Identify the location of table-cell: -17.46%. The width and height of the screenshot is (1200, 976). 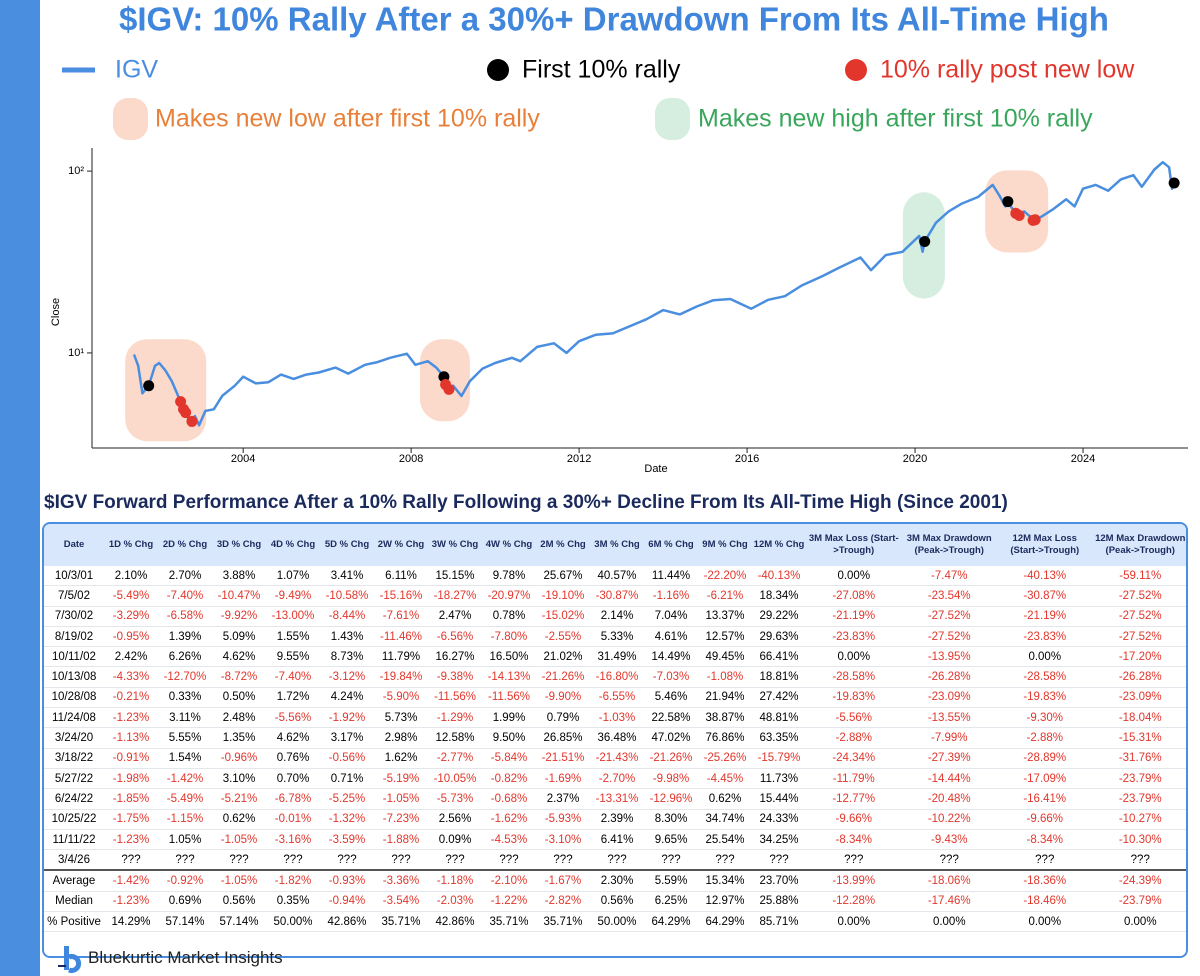
(949, 902).